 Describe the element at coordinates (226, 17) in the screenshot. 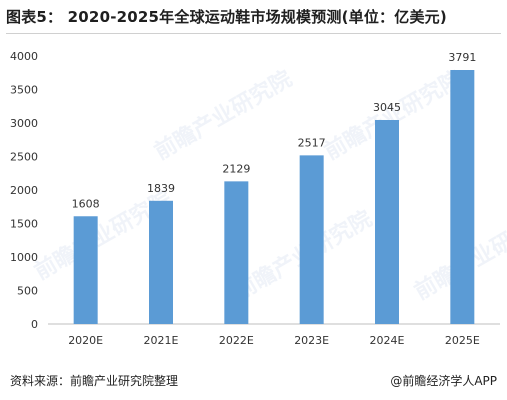

I see `chart-title: 图表5： 2020-2025年全球运动鞋市场规模预测(单位：亿美元)` at that location.